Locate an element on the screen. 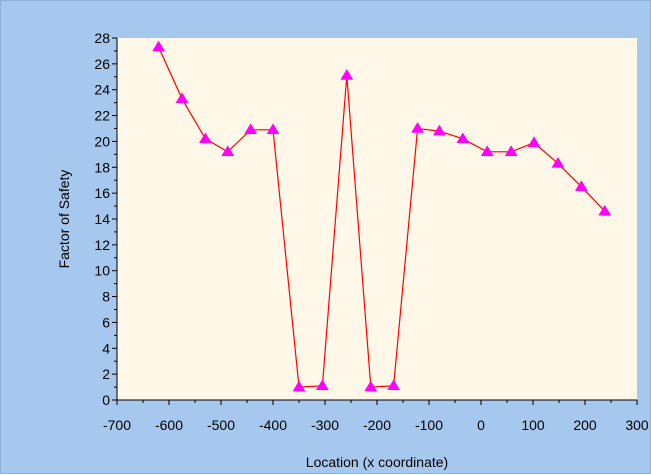 The width and height of the screenshot is (651, 475). x-tick-label: -400 is located at coordinates (273, 425).